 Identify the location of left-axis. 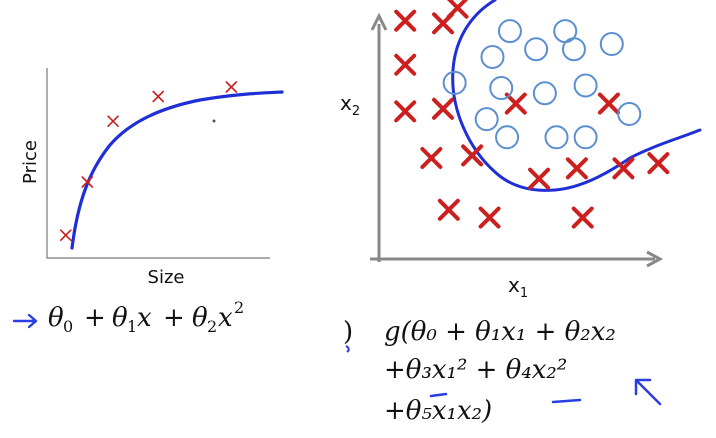
(158, 163).